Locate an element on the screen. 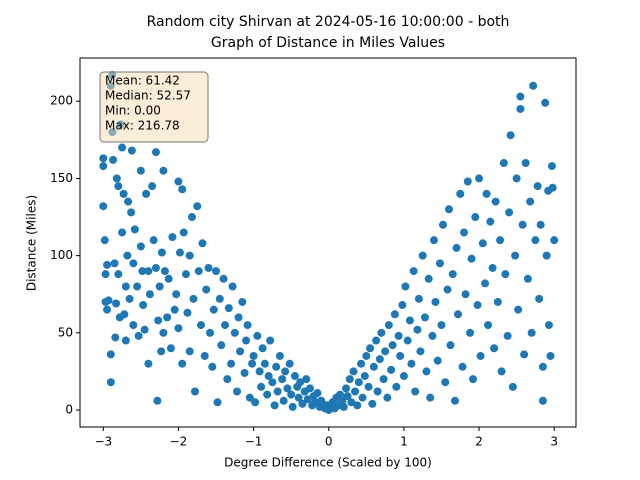  x-tick-label: −1 is located at coordinates (254, 442).